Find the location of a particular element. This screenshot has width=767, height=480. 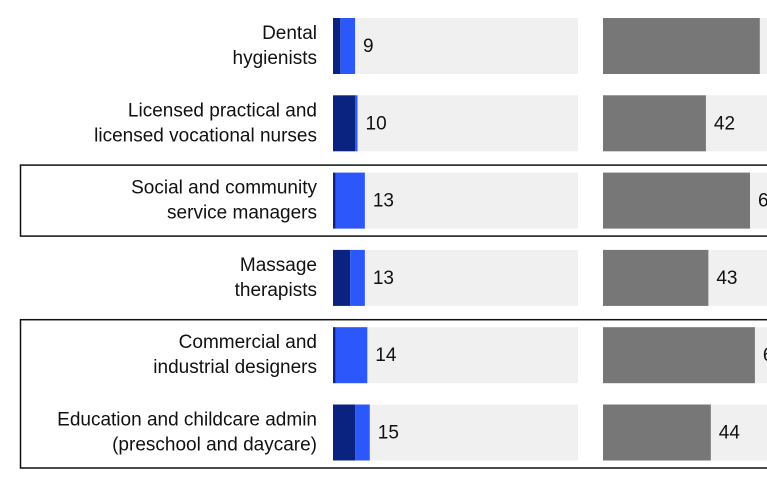

category-label: Social and community is located at coordinates (224, 188).